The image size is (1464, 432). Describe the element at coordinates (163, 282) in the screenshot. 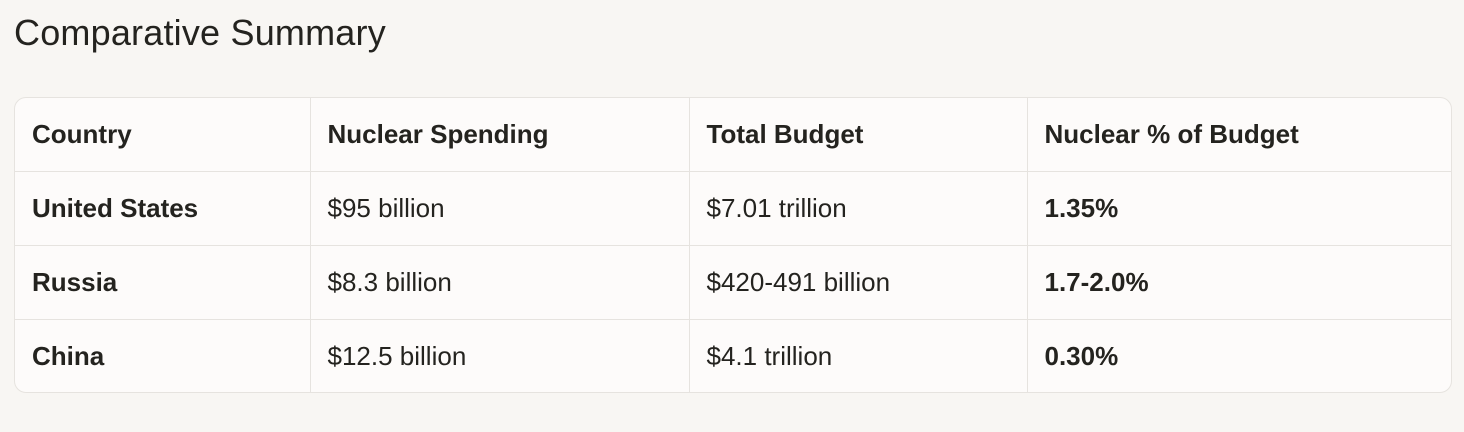

I see `cell-country: Russia` at that location.